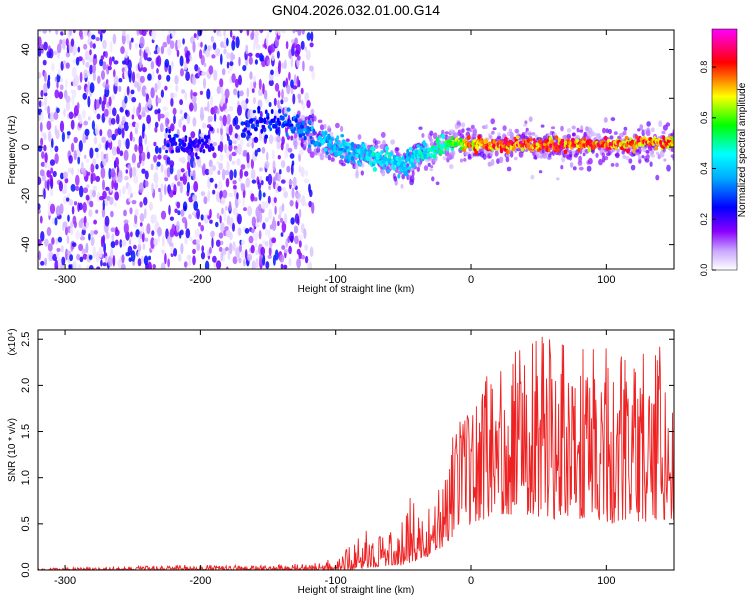 This screenshot has height=600, width=750. Describe the element at coordinates (471, 581) in the screenshot. I see `snr-x-tick-label: 0` at that location.